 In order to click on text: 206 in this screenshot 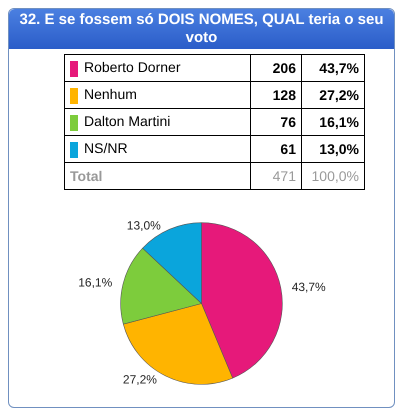, I will do `click(276, 68)`.